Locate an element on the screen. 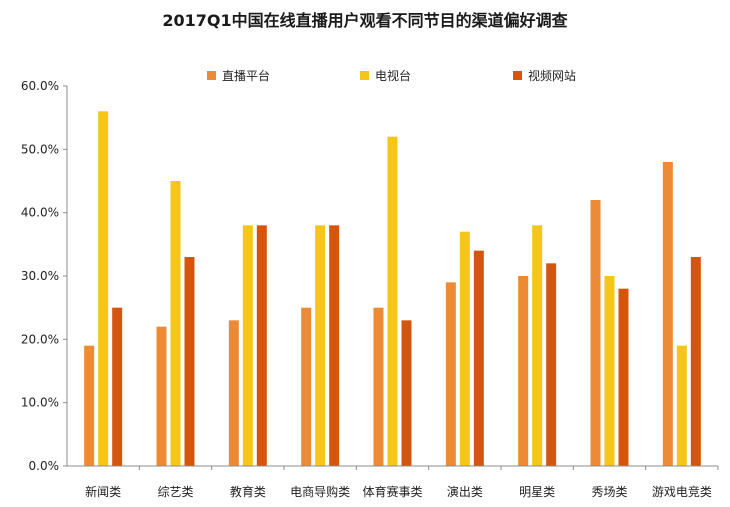  y-tick-label: 40.0% is located at coordinates (40, 213).